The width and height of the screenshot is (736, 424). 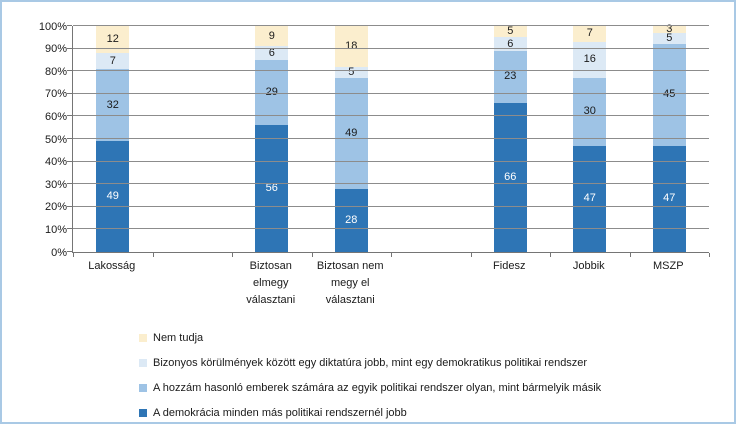 I want to click on x-axis-label-line: megy el, so click(x=350, y=283).